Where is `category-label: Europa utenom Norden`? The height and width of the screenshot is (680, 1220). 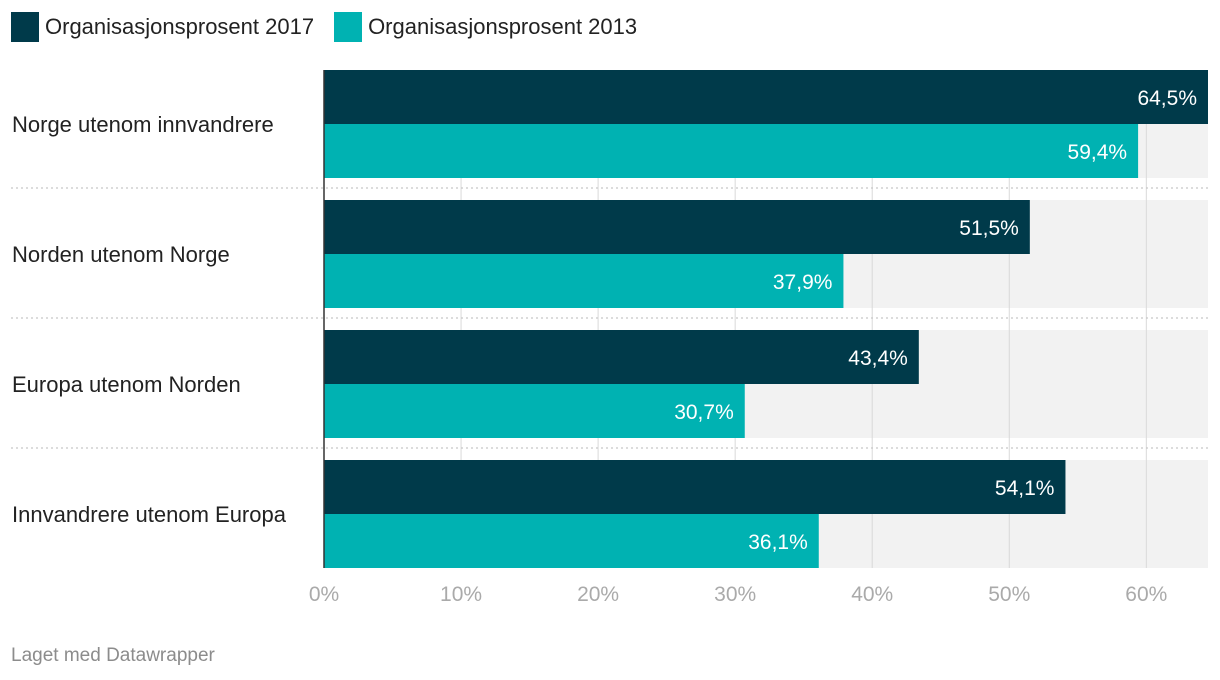 category-label: Europa utenom Norden is located at coordinates (126, 384).